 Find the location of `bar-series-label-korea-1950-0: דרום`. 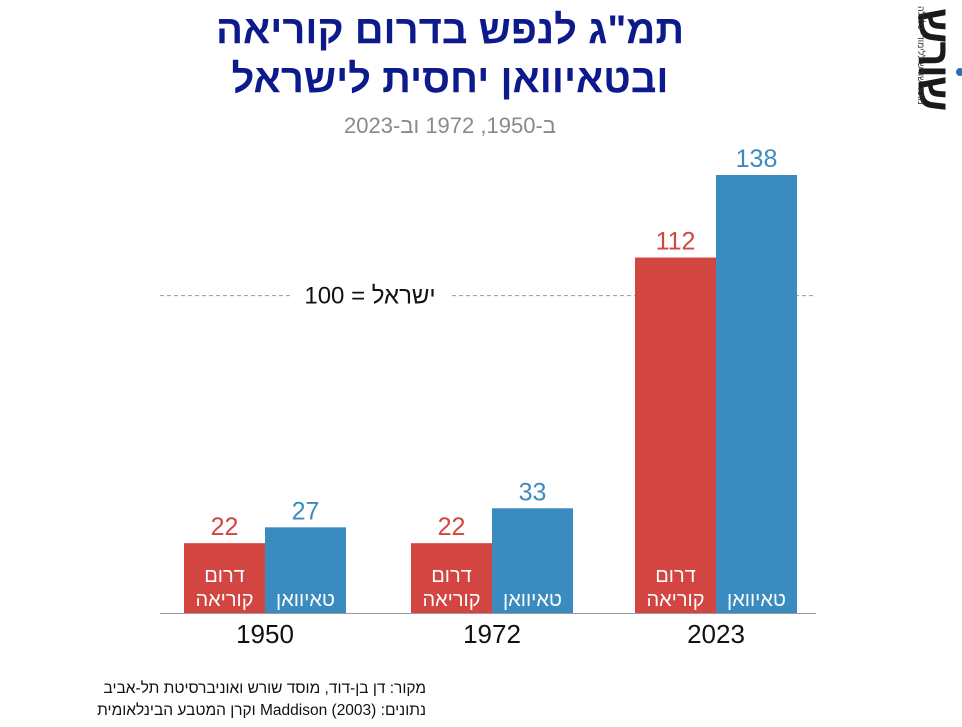

bar-series-label-korea-1950-0: דרום is located at coordinates (224, 576).